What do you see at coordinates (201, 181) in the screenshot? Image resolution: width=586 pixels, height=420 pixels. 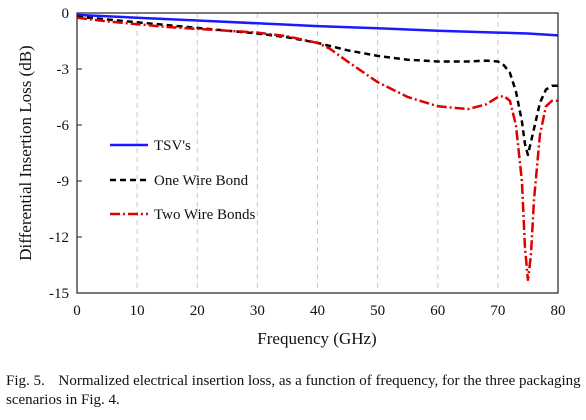 I see `legend-label-one-wire-bond: One Wire Bond` at bounding box center [201, 181].